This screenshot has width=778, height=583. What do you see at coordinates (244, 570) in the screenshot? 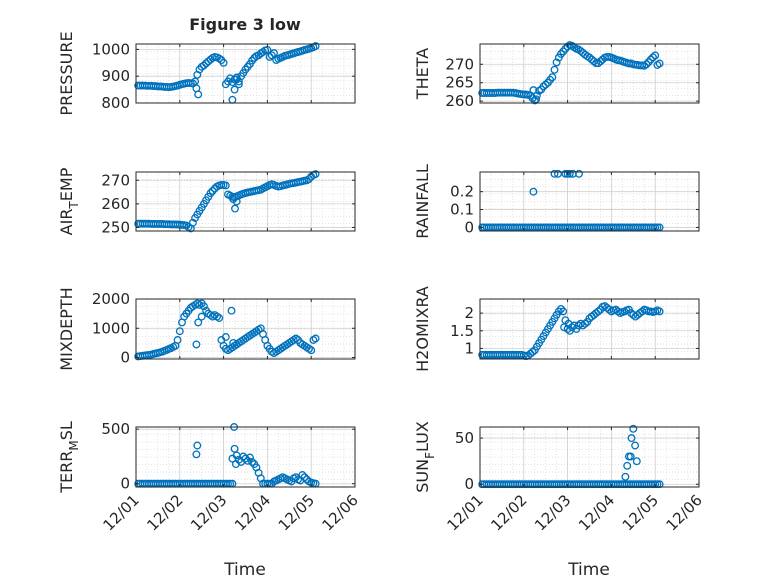
I see `x-axis-label-left: Time` at bounding box center [244, 570].